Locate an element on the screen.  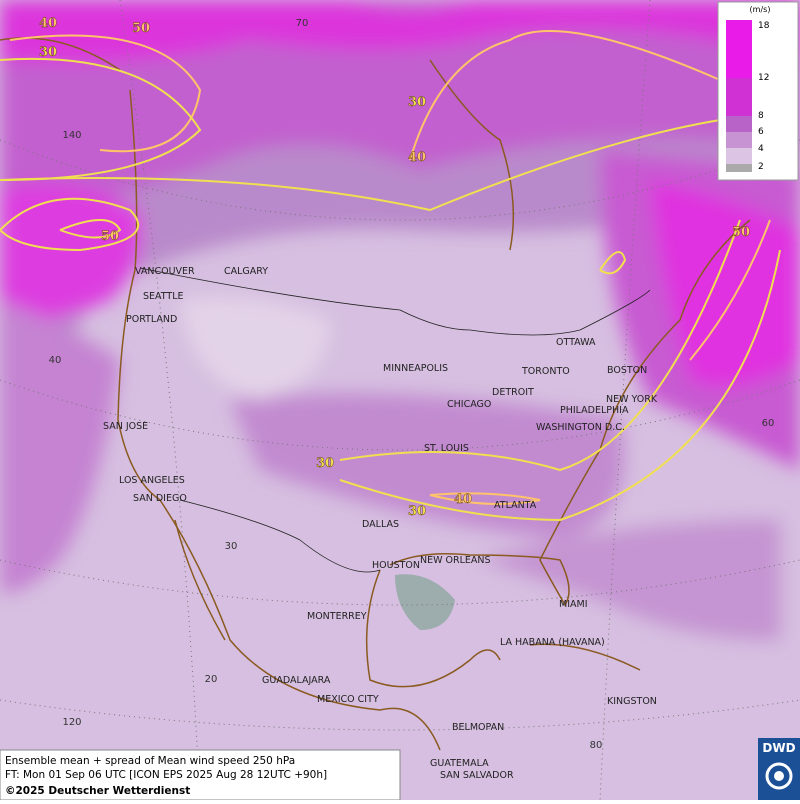
grid-label: 70 is located at coordinates (302, 23).